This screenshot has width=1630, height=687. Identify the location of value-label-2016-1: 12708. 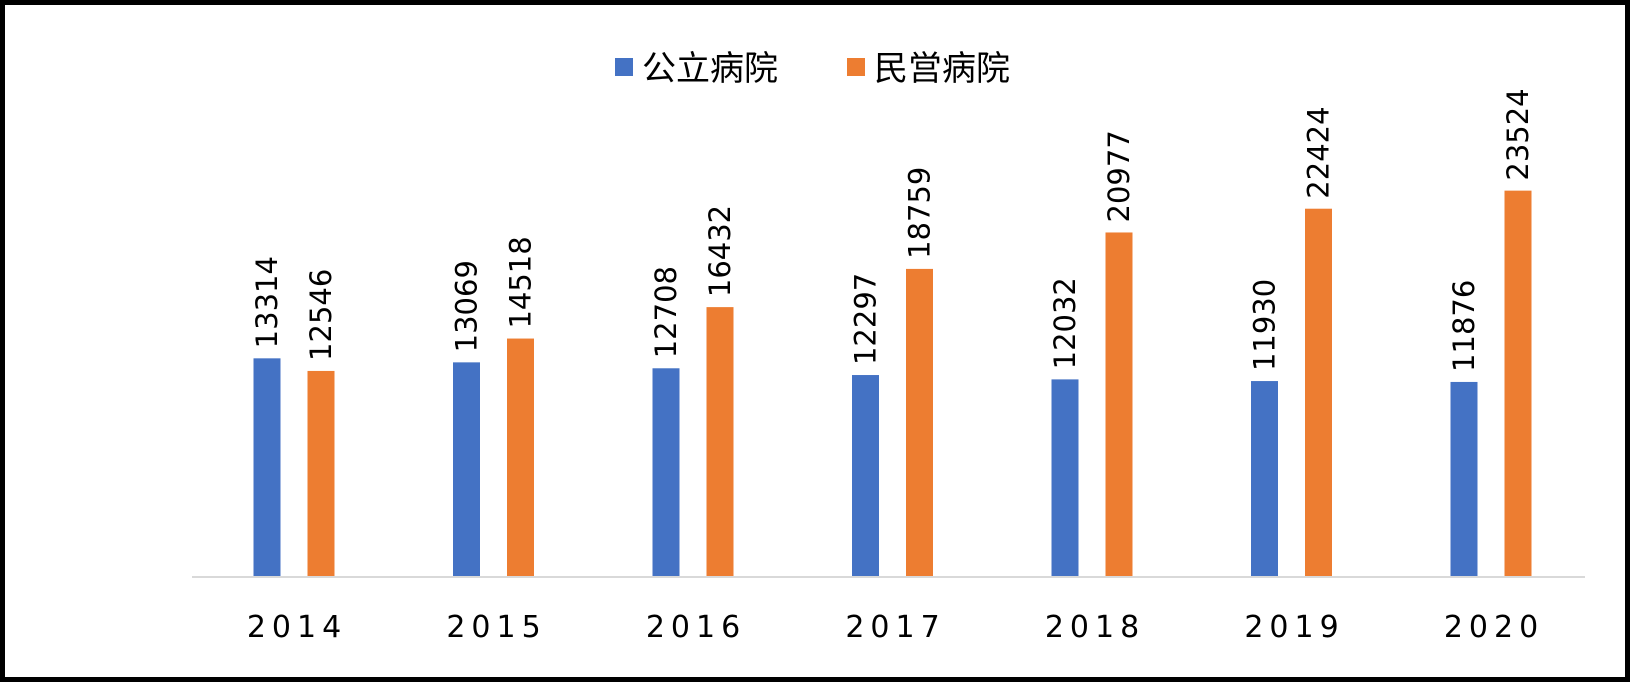
(666, 312).